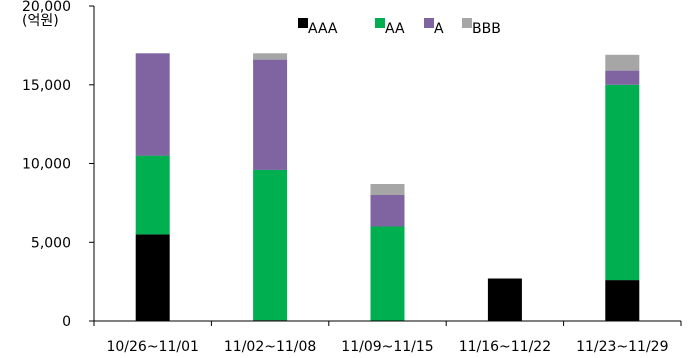 This screenshot has width=694, height=358. I want to click on x-tick-label-1: 11/02~11/08, so click(270, 347).